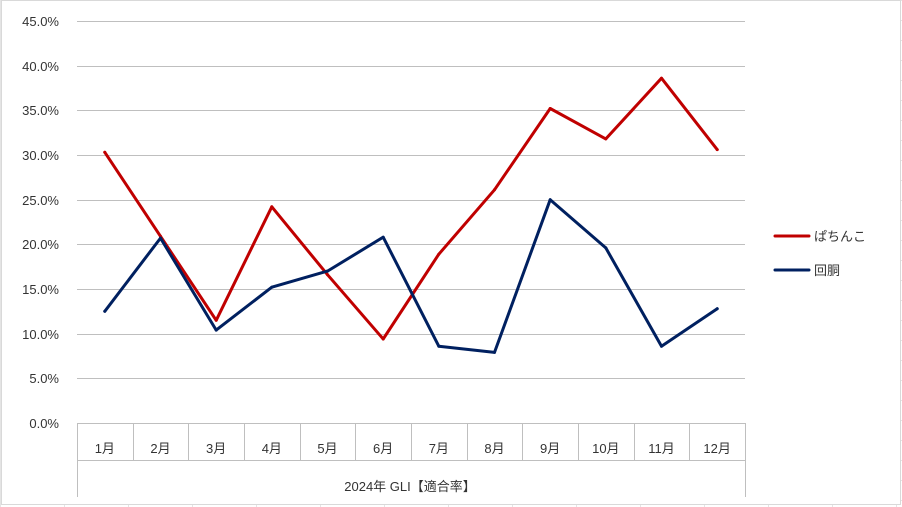 Image resolution: width=902 pixels, height=507 pixels. Describe the element at coordinates (806, 270) in the screenshot. I see `legend-item: 回胴` at that location.